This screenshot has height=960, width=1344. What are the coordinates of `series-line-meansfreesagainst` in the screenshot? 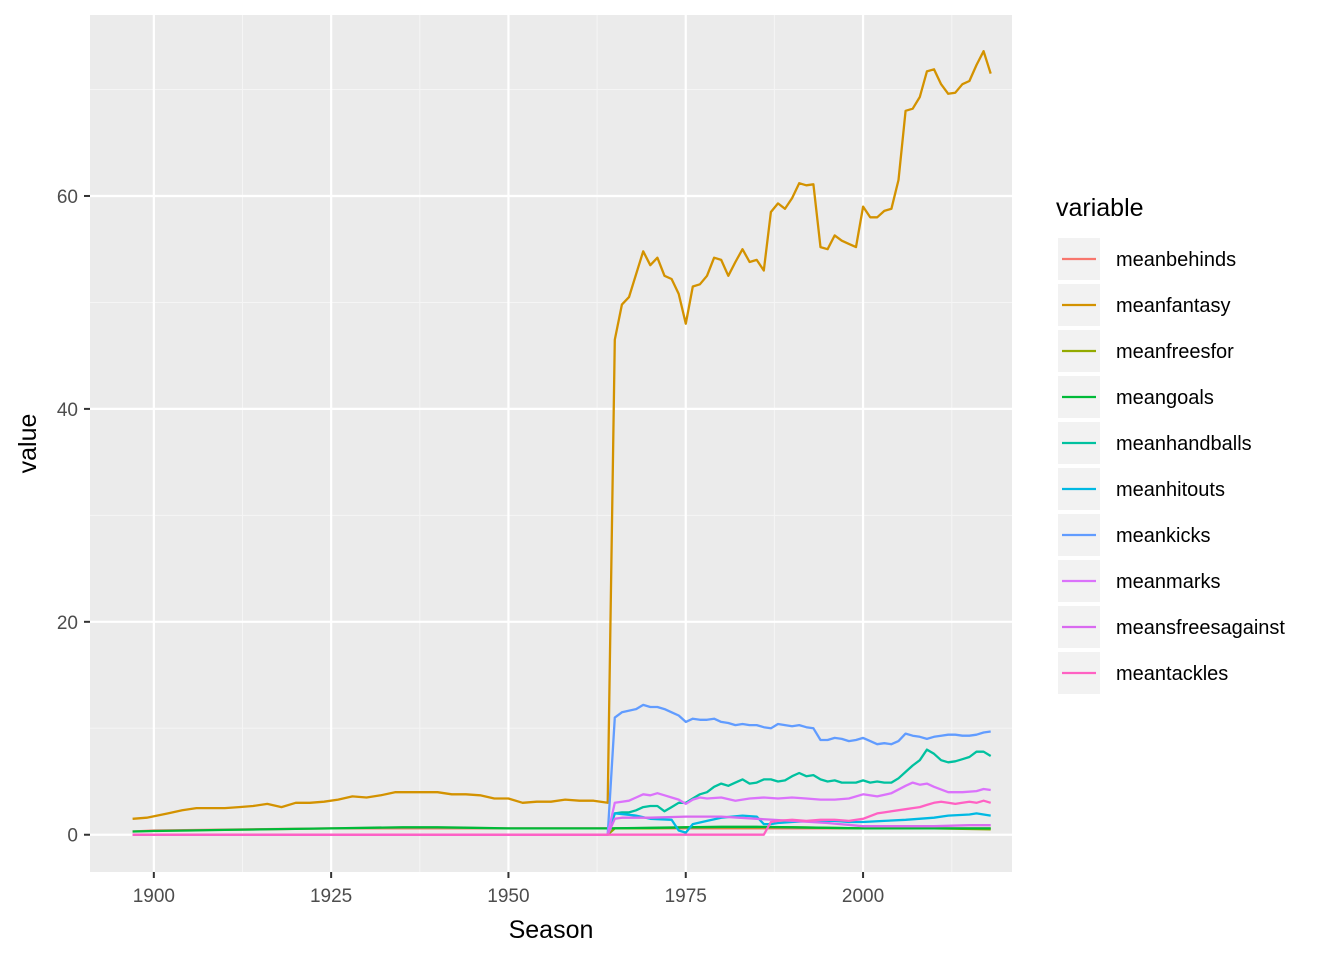 It's located at (561, 825).